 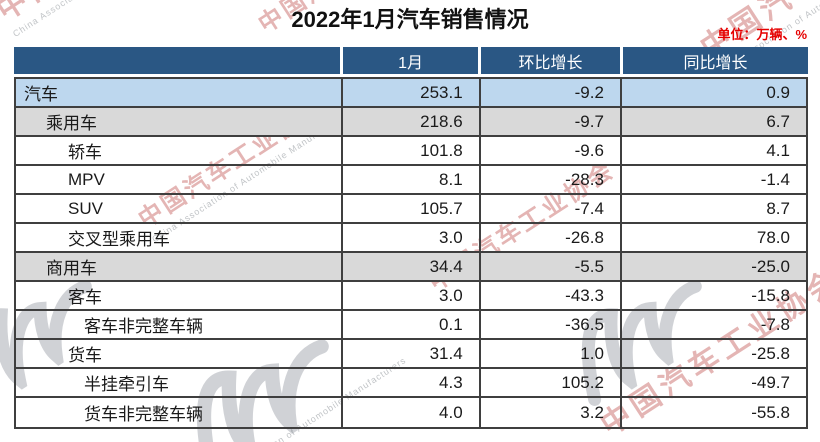 I want to click on row-label: 货车, so click(x=180, y=353).